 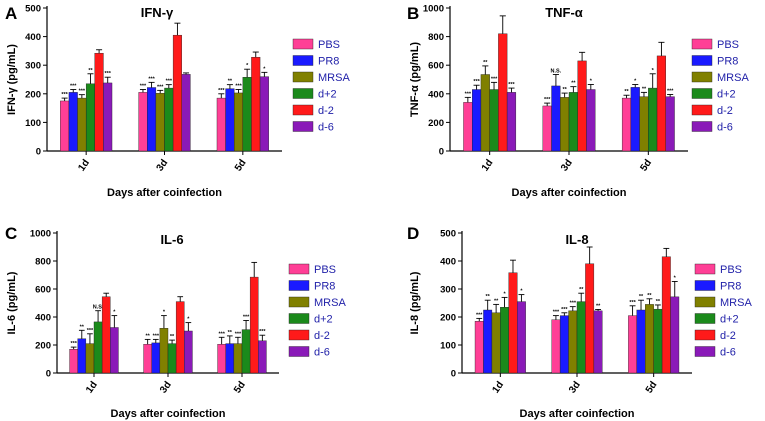 What do you see at coordinates (12, 79) in the screenshot?
I see `y-axis-title: IFN-γ (pg/mL)` at bounding box center [12, 79].